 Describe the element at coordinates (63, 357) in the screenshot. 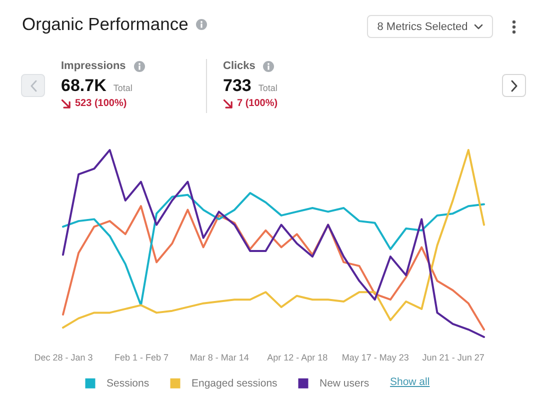

I see `x-tick-label: Dec 28 - Jan 3` at that location.